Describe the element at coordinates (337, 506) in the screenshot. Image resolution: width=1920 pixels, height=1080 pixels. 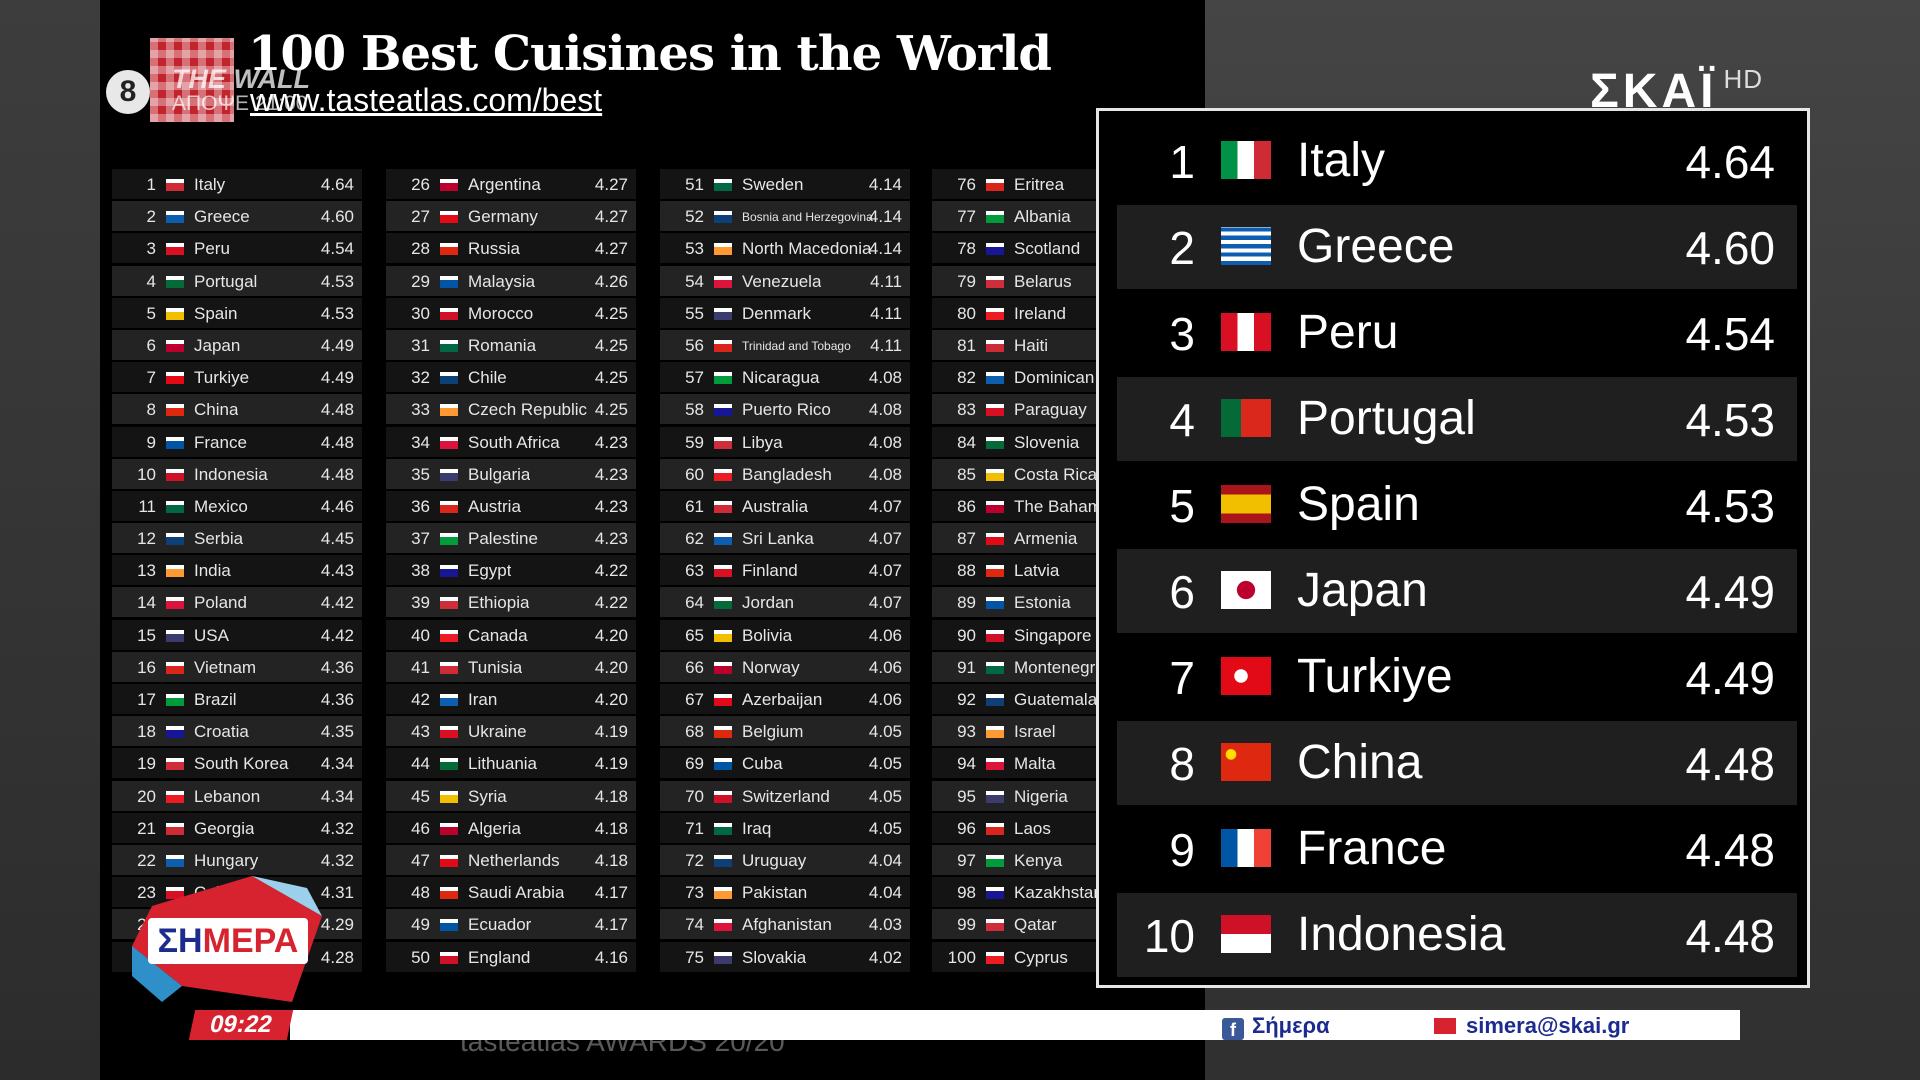
I see `ranking-score: 4.46` at that location.